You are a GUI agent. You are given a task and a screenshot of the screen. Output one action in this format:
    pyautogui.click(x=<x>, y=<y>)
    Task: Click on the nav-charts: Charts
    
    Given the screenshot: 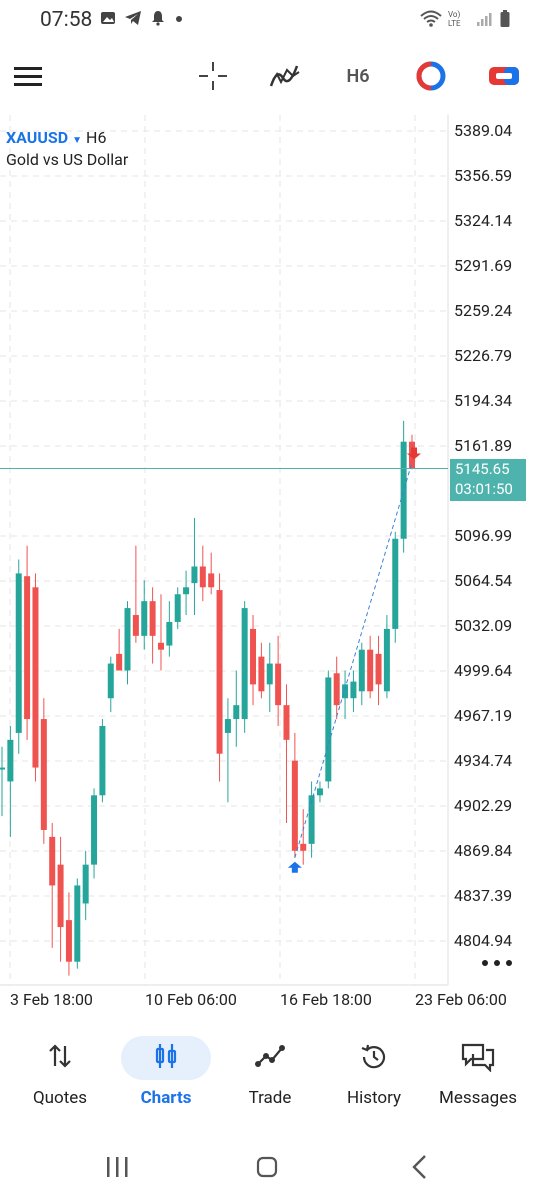 What is the action you would take?
    pyautogui.click(x=166, y=1075)
    